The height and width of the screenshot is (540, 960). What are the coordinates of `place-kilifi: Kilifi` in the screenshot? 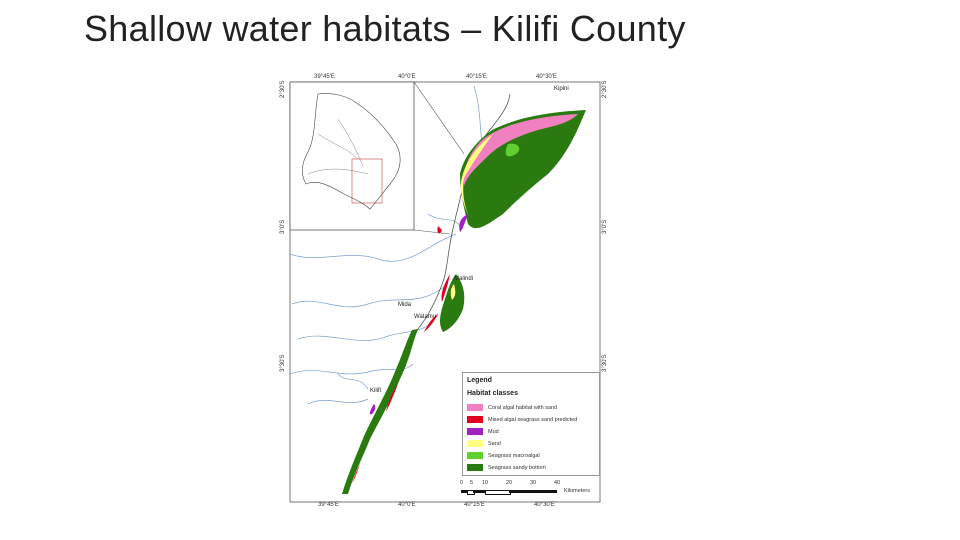 It's located at (376, 391).